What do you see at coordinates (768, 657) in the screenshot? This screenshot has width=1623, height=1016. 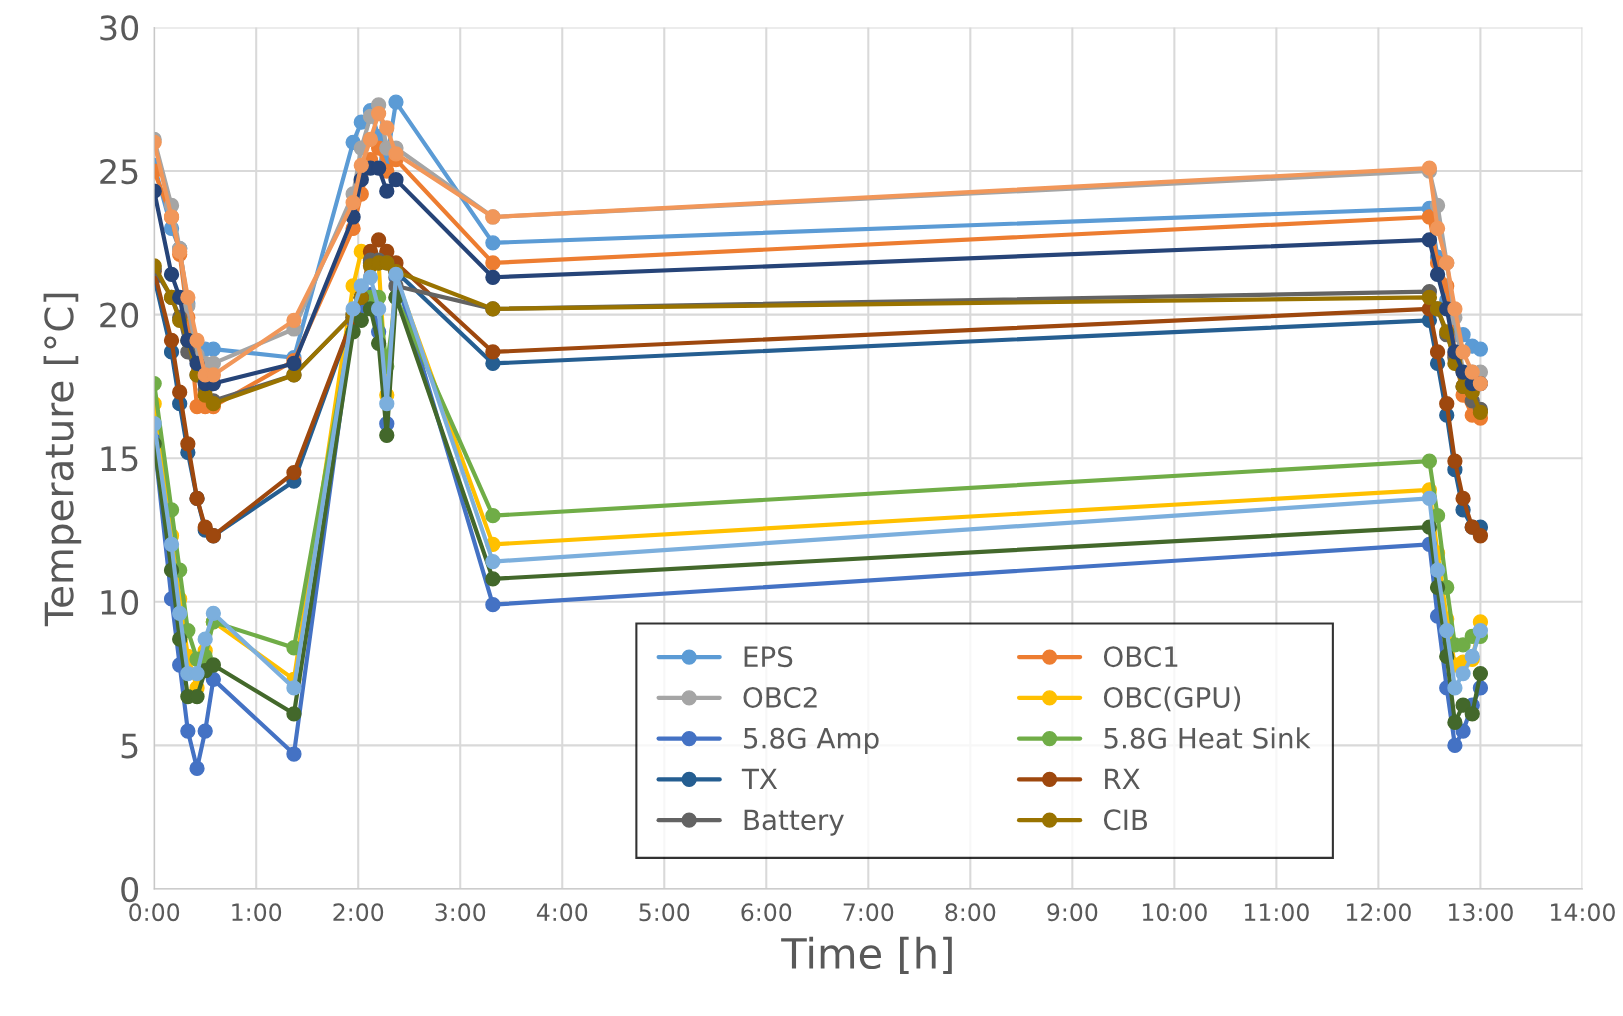 I see `legend-label: EPS` at bounding box center [768, 657].